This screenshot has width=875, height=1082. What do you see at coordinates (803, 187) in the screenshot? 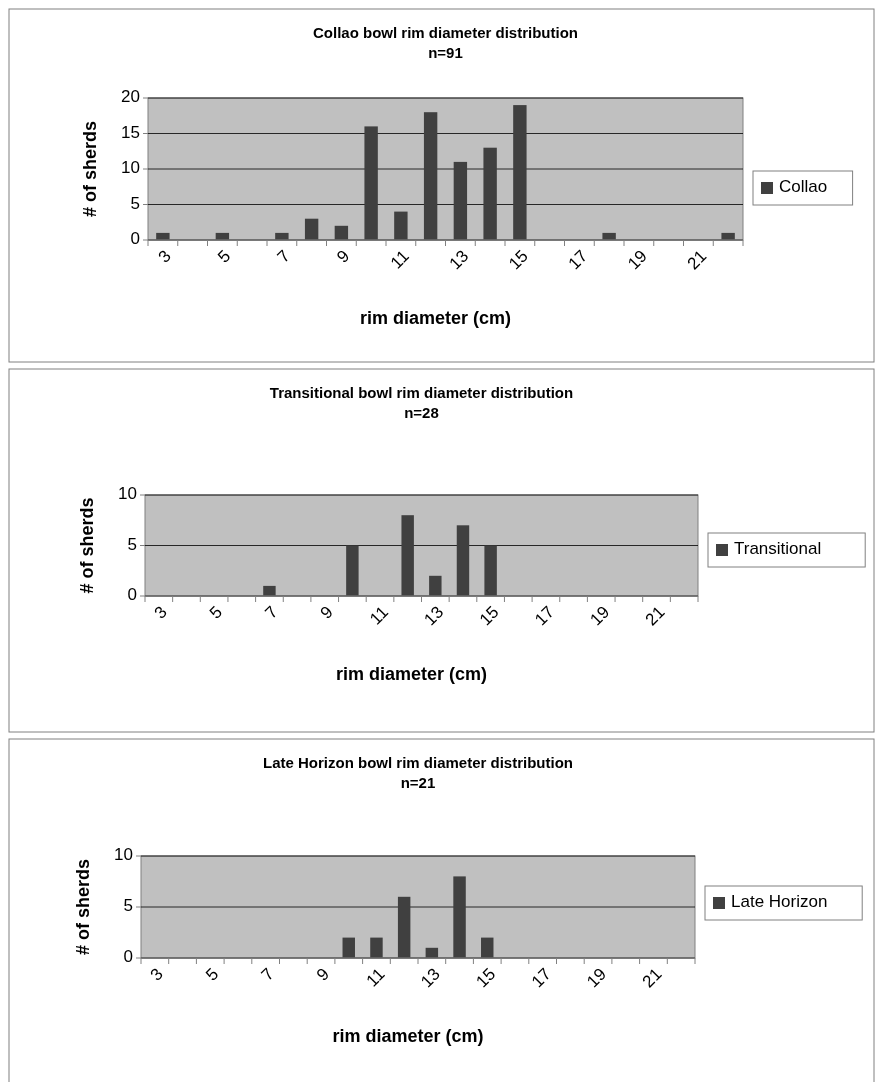
I see `legend-label: Collao` at bounding box center [803, 187].